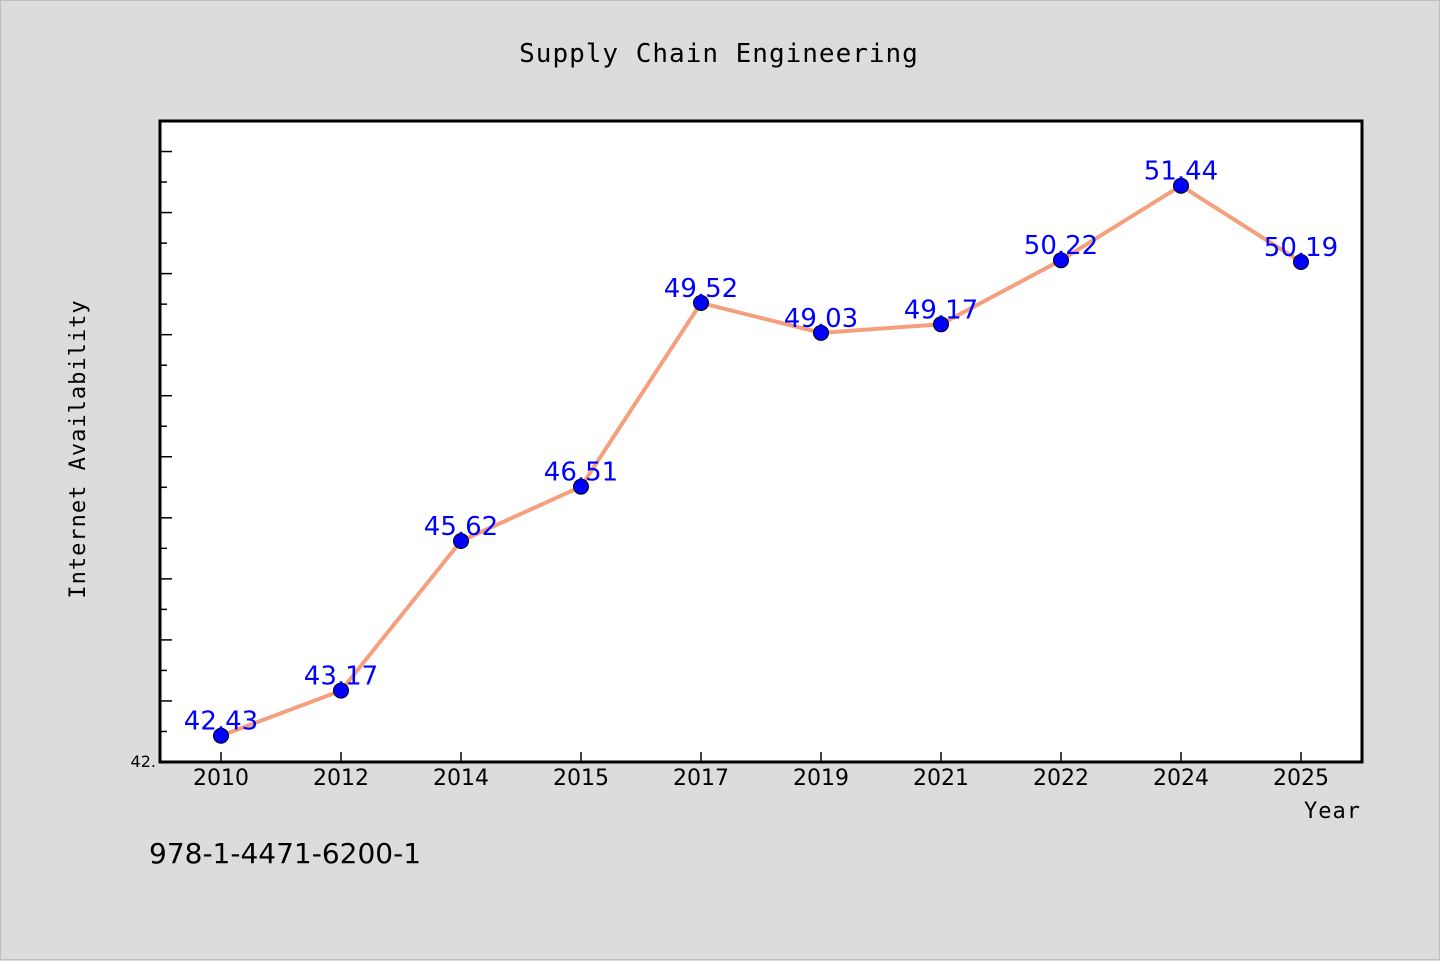 The width and height of the screenshot is (1440, 961). Describe the element at coordinates (151, 460) in the screenshot. I see `y-axis-ticks: 42.` at that location.